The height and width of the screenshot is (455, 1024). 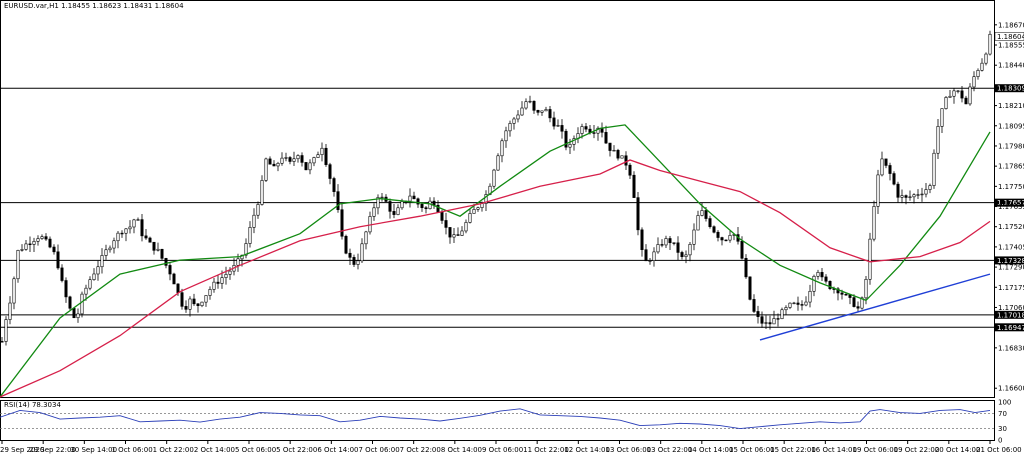 I want to click on y-tick-label-14: 1.16830, so click(x=1011, y=348).